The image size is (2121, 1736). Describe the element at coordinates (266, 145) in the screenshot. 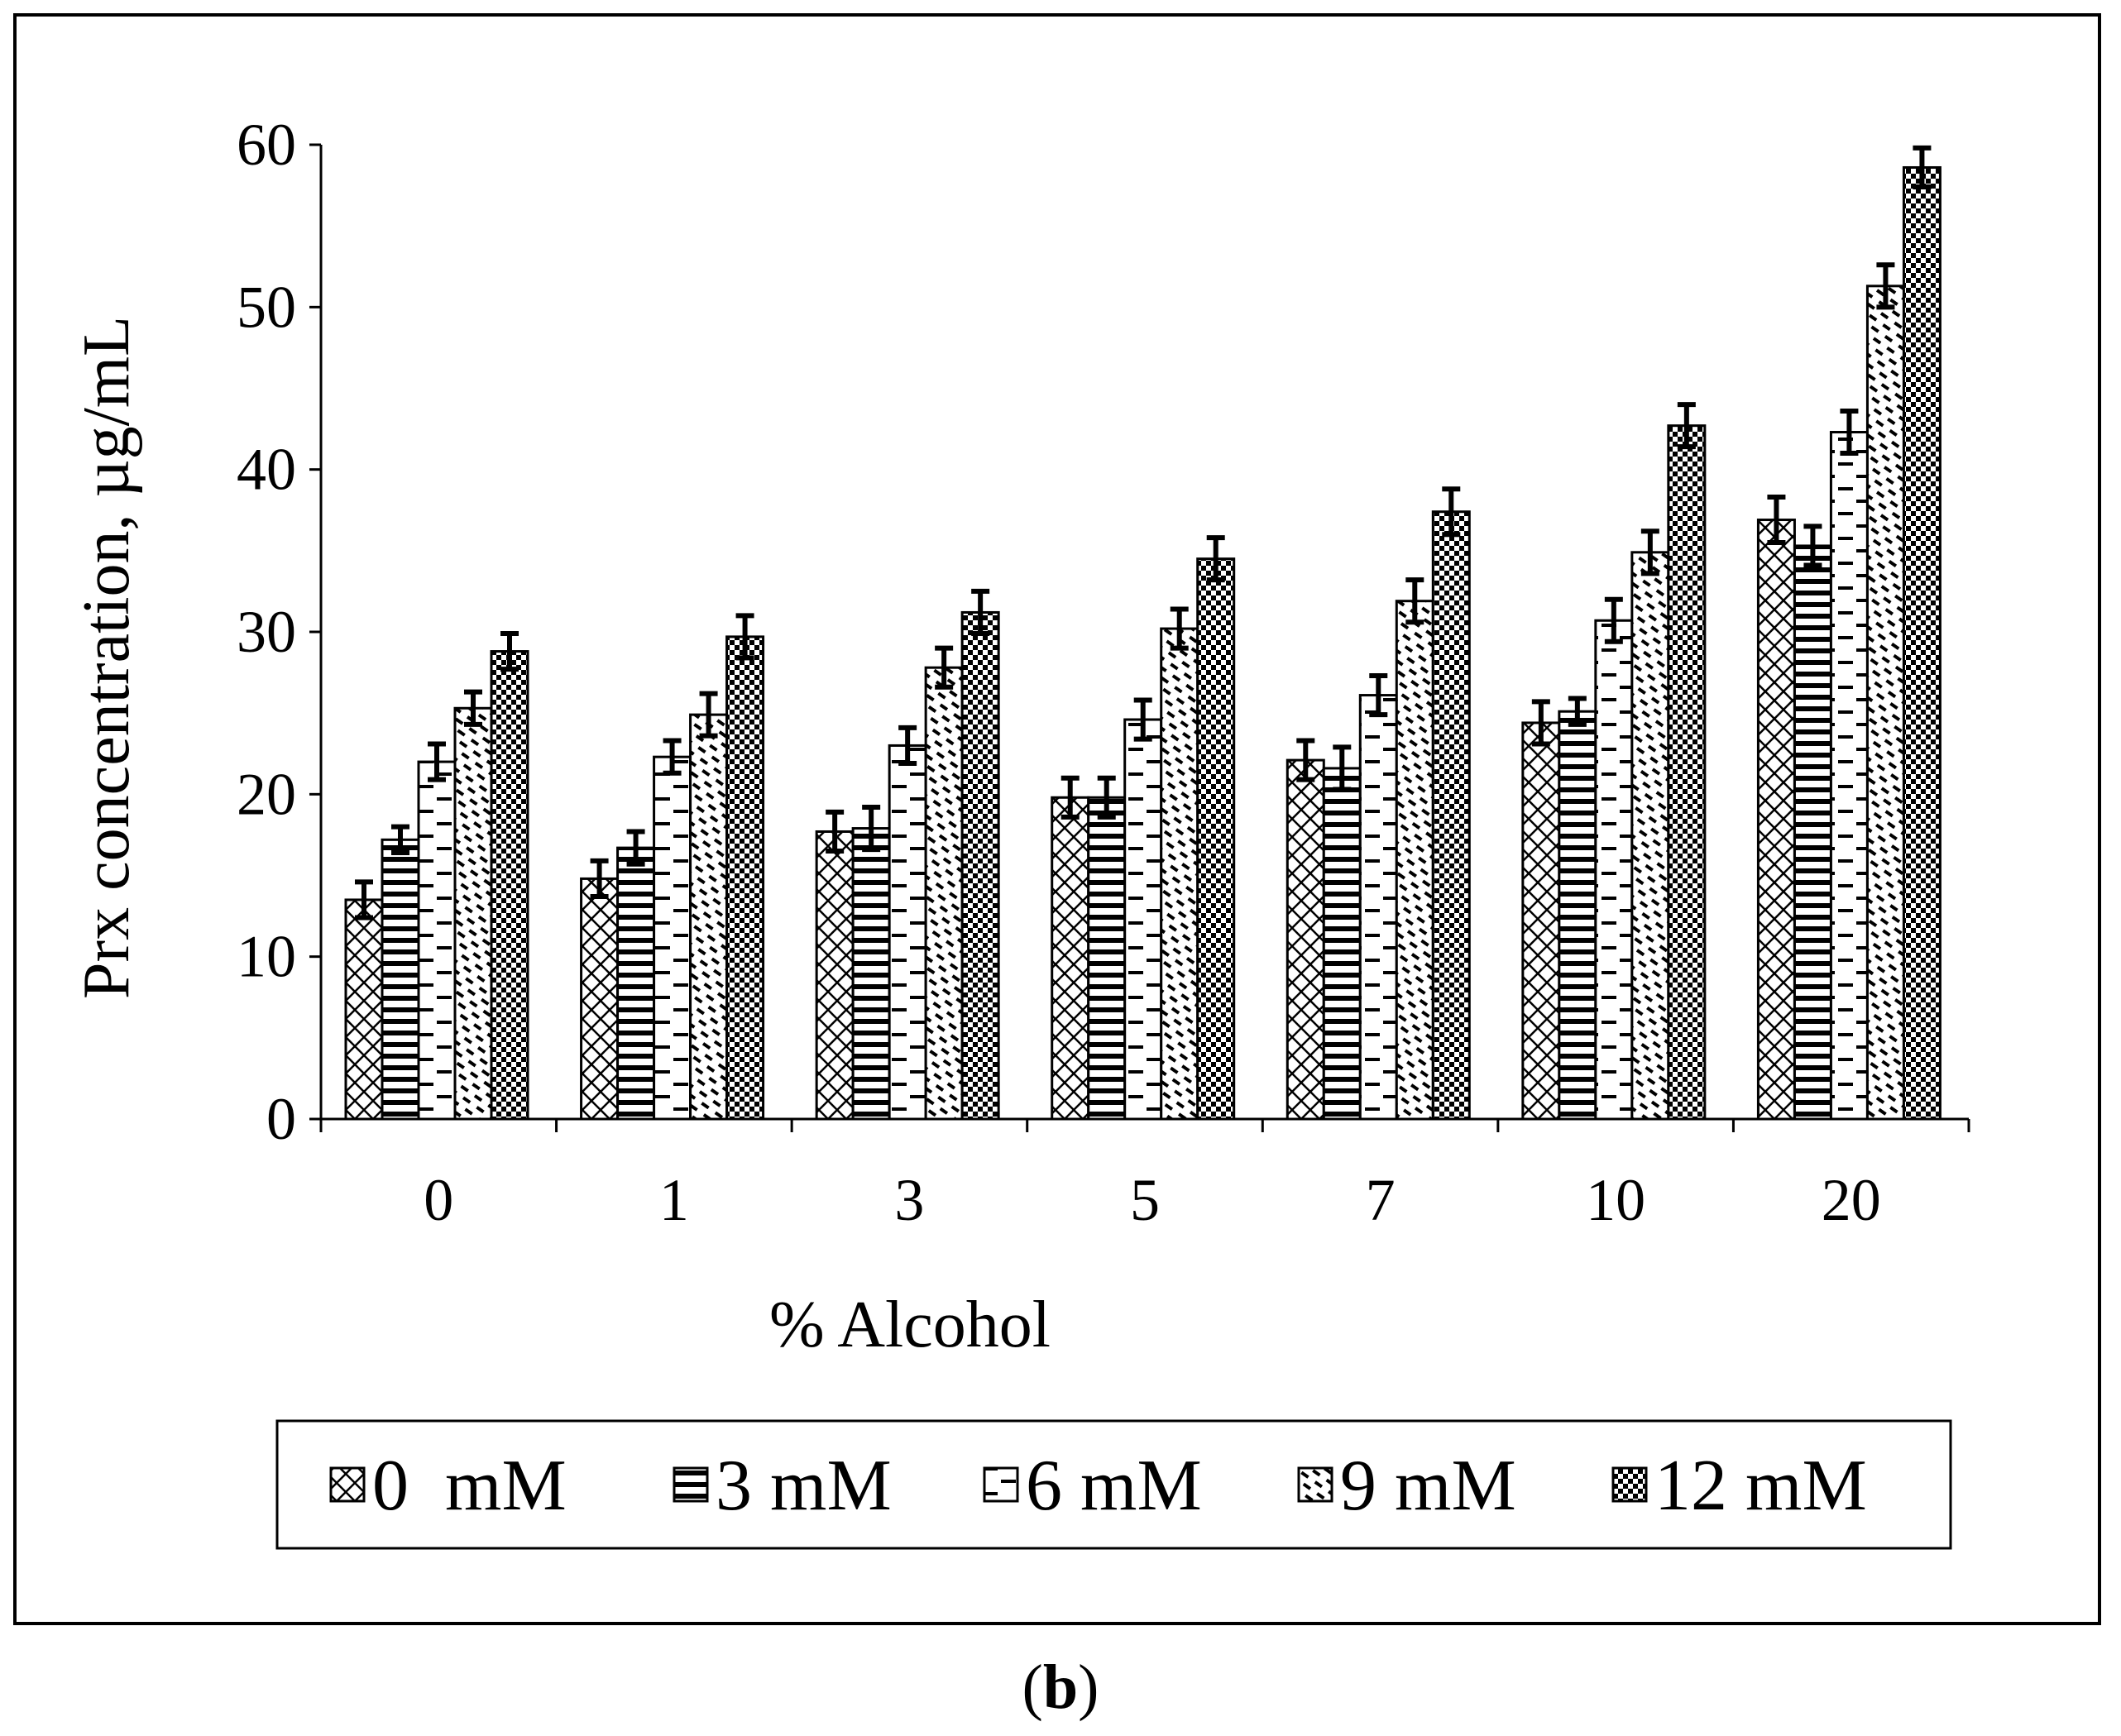

I see `y-tick-label-60: 60` at that location.